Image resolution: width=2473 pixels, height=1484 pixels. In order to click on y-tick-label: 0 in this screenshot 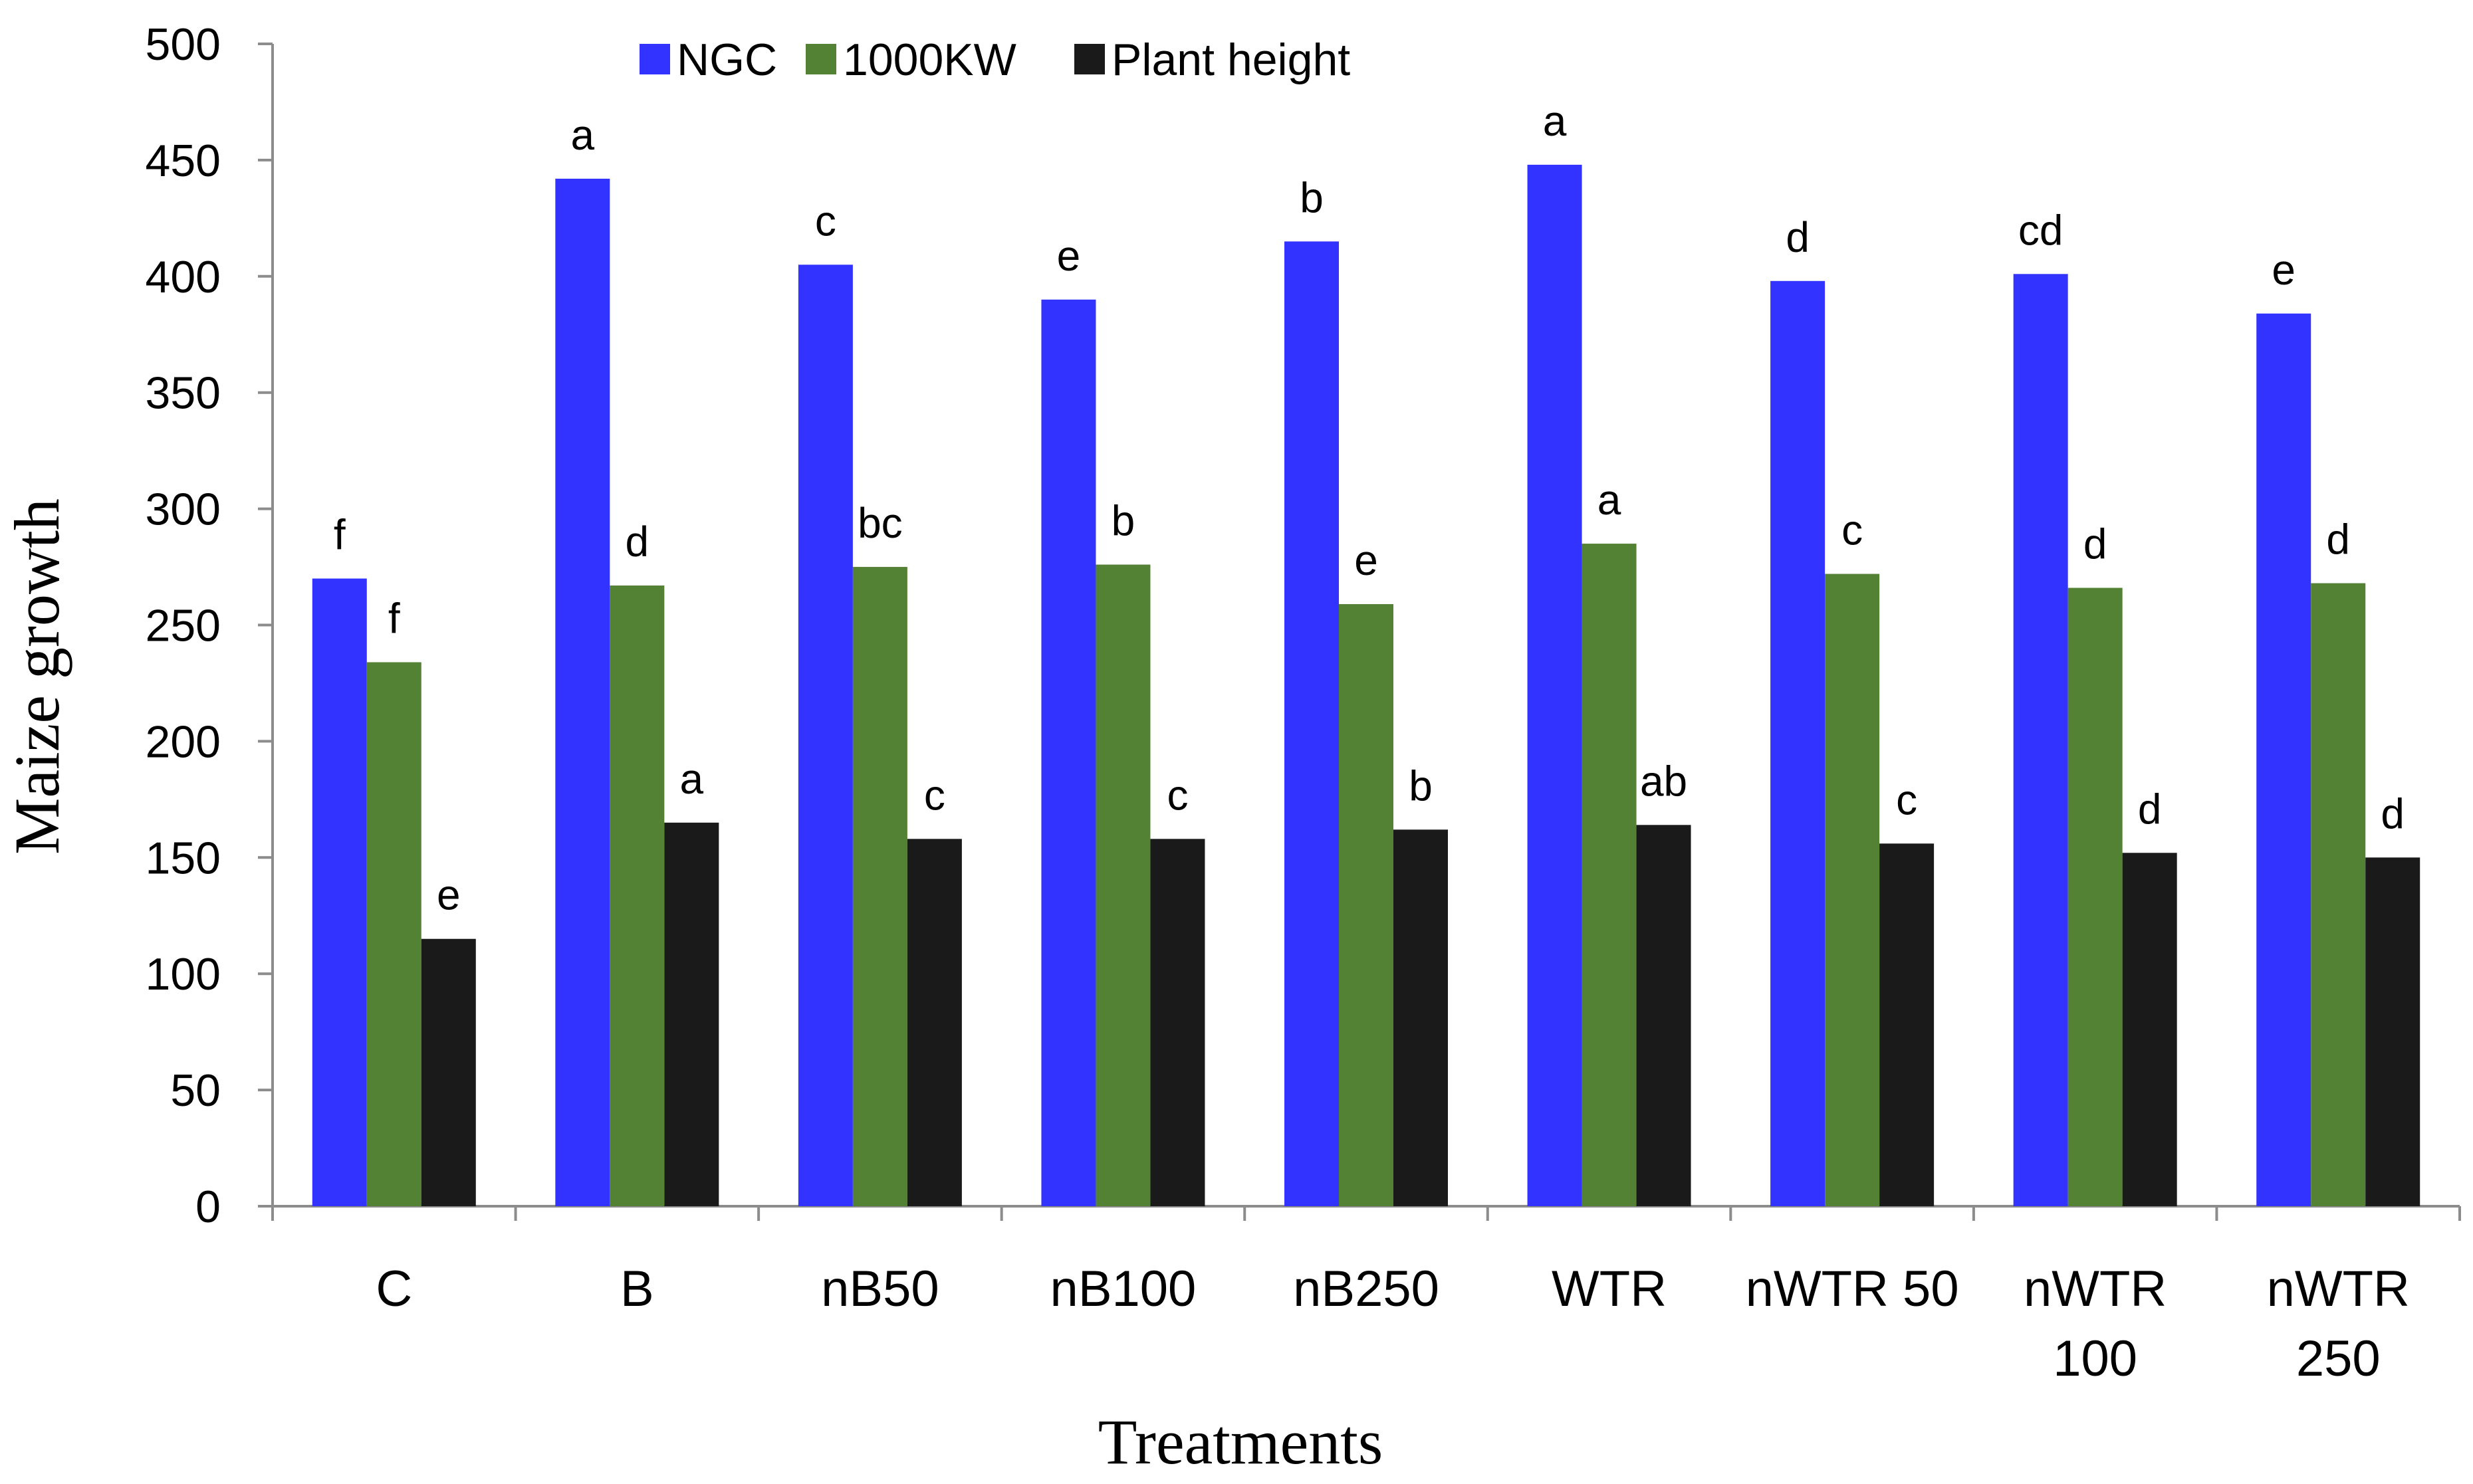, I will do `click(208, 1207)`.